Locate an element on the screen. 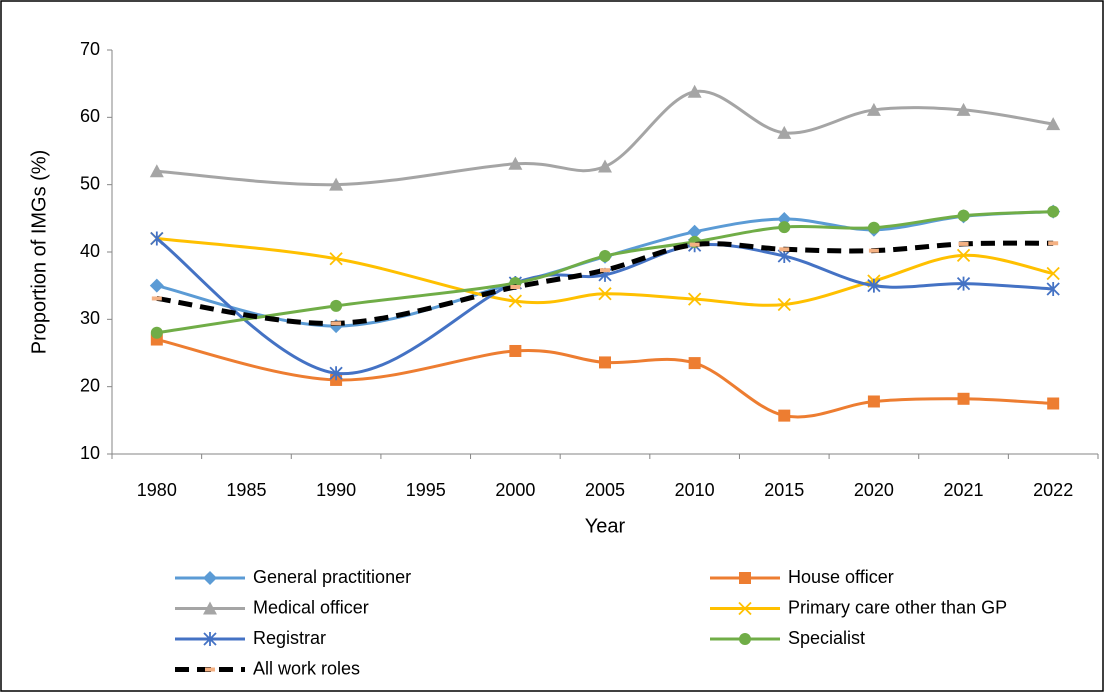 The height and width of the screenshot is (693, 1105). legend-label: Registrar is located at coordinates (289, 638).